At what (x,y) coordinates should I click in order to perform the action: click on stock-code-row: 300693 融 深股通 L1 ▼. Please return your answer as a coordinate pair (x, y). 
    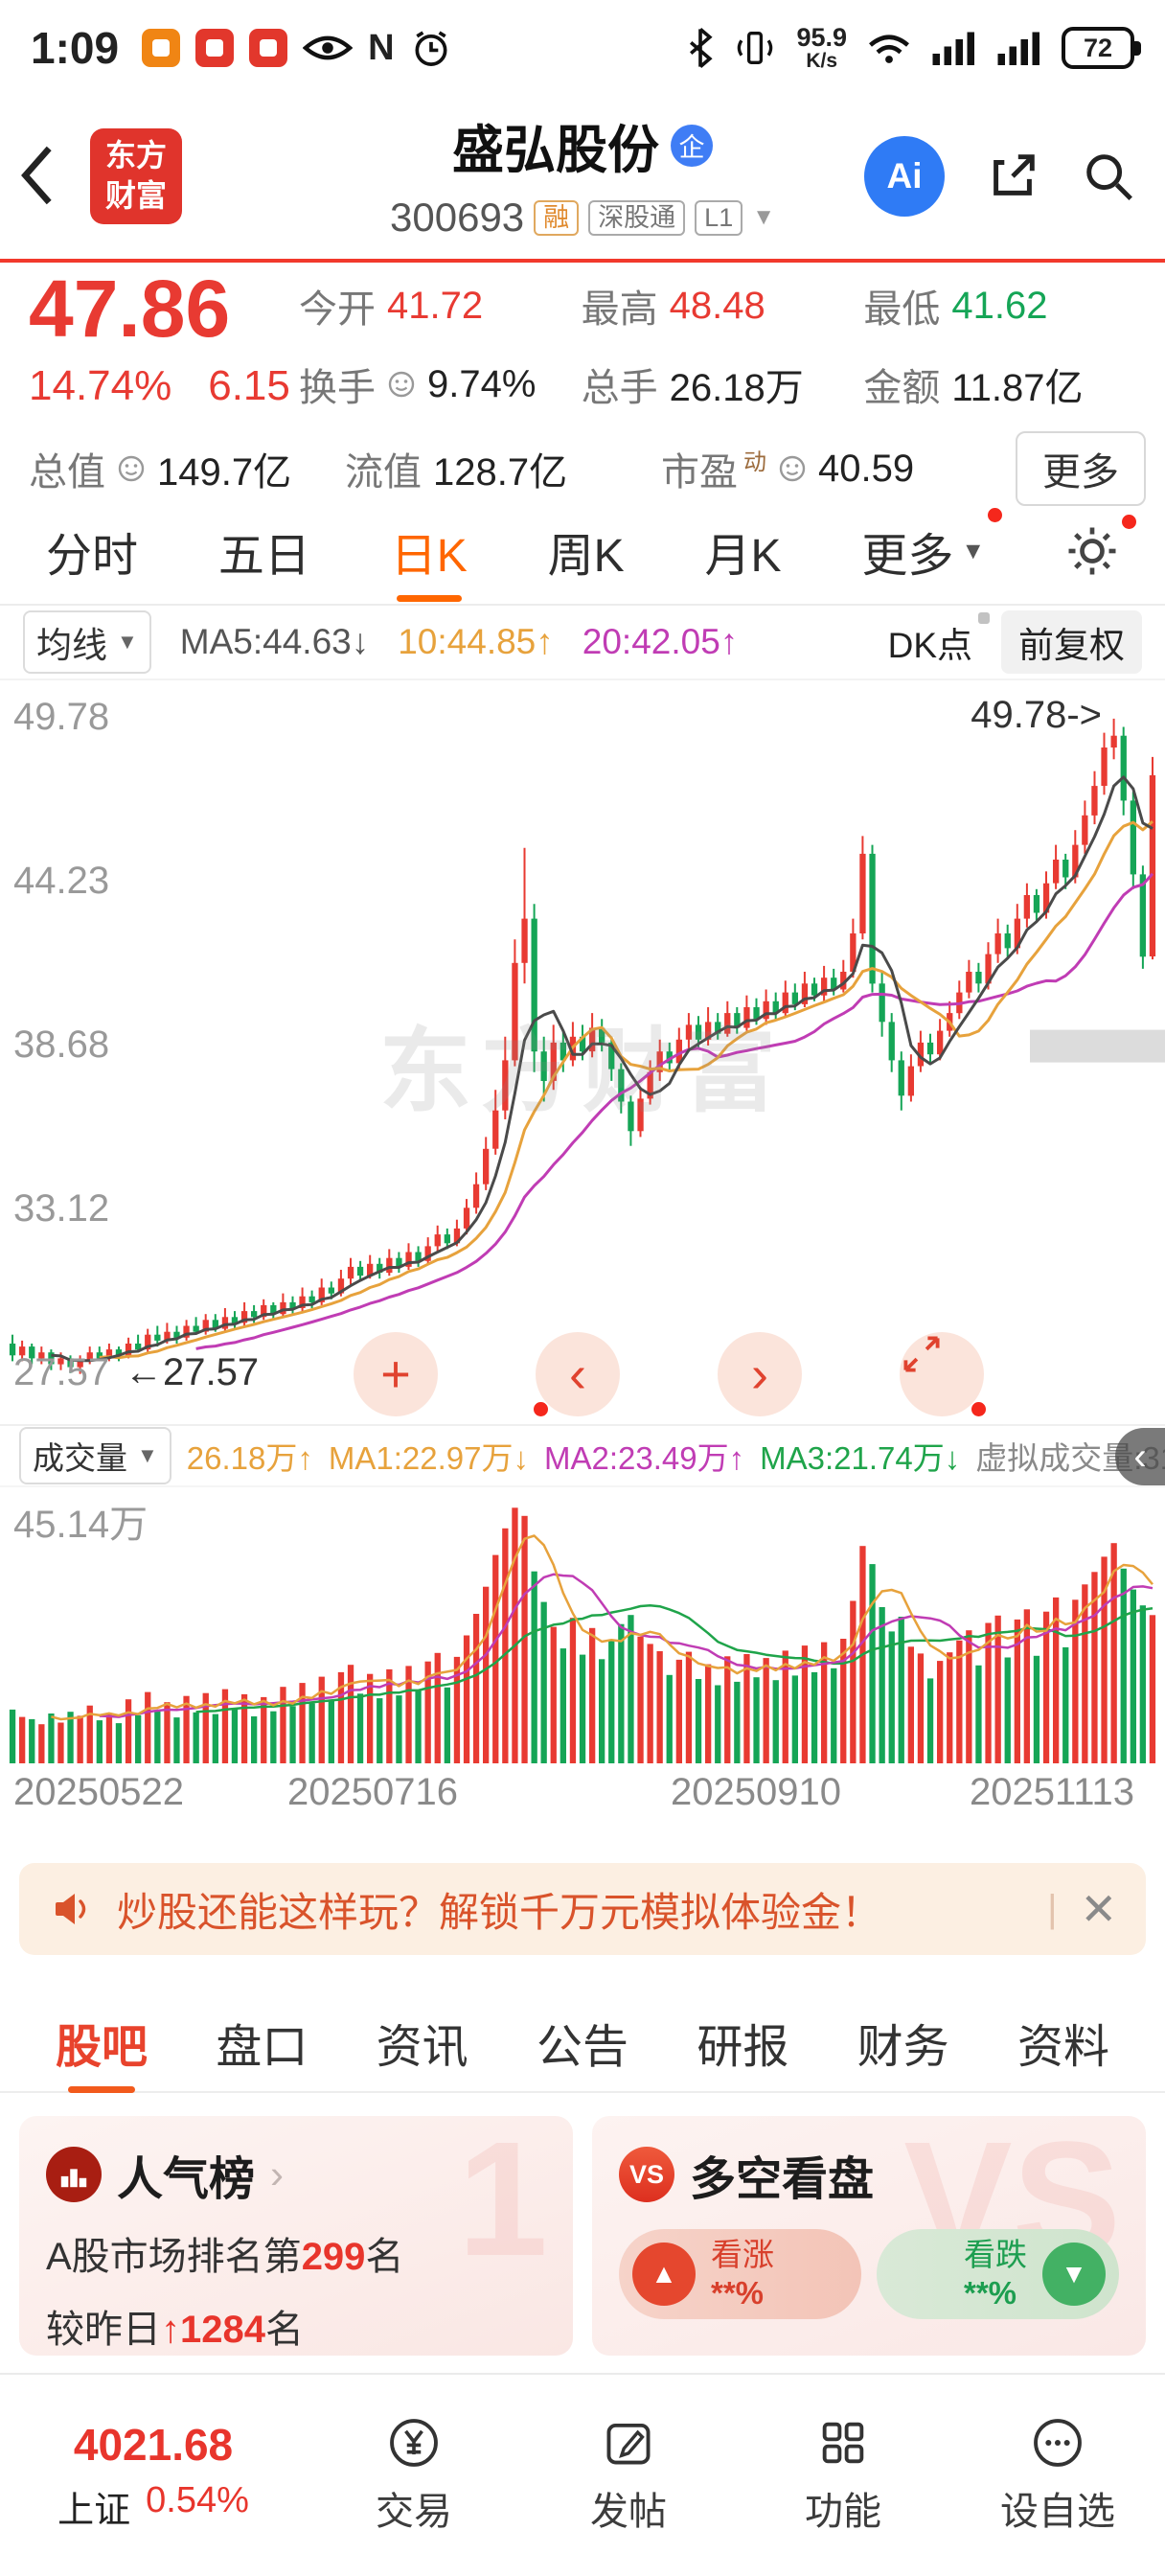
    Looking at the image, I should click on (582, 218).